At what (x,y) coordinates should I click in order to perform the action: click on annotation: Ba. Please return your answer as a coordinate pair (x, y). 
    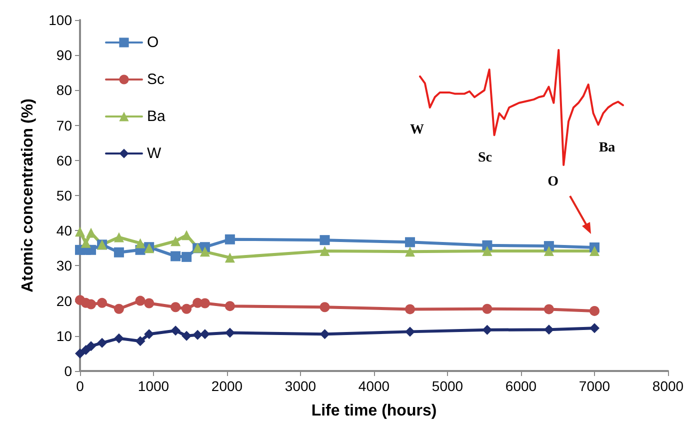
    Looking at the image, I should click on (607, 148).